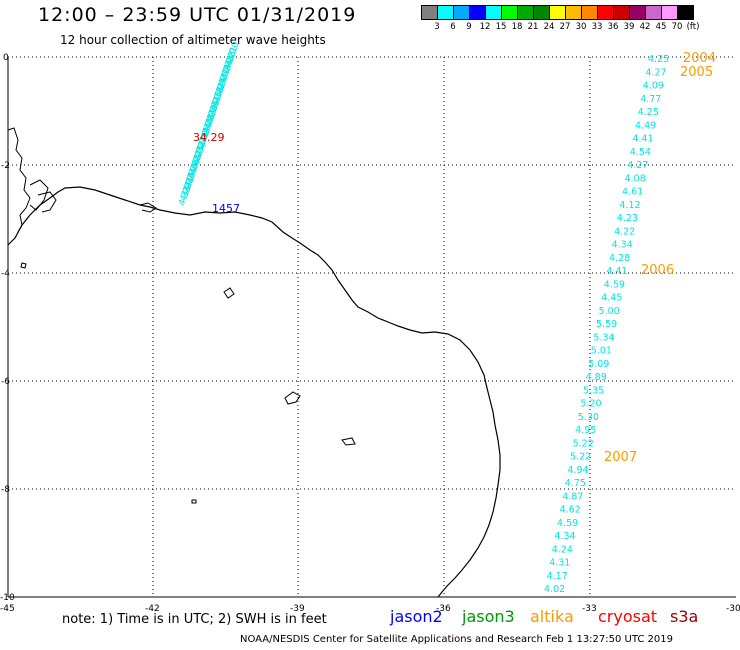 This screenshot has height=650, width=740. What do you see at coordinates (488, 616) in the screenshot?
I see `satellite-jason3: jason3` at bounding box center [488, 616].